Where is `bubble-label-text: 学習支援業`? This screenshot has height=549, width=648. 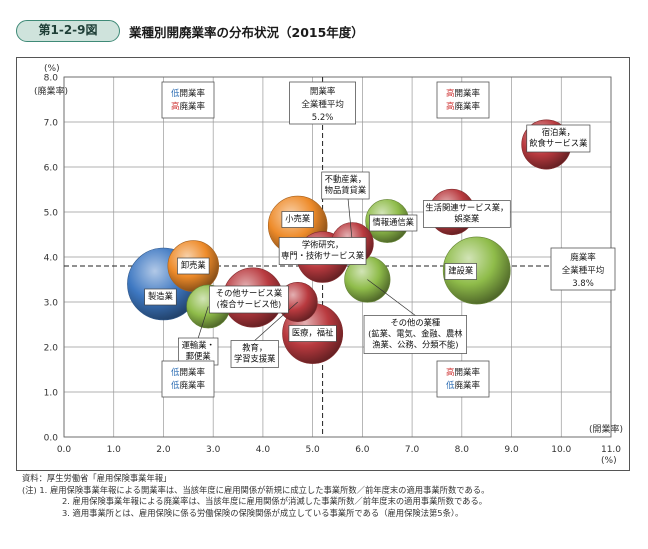
bubble-label-text: 学習支援業 is located at coordinates (255, 359).